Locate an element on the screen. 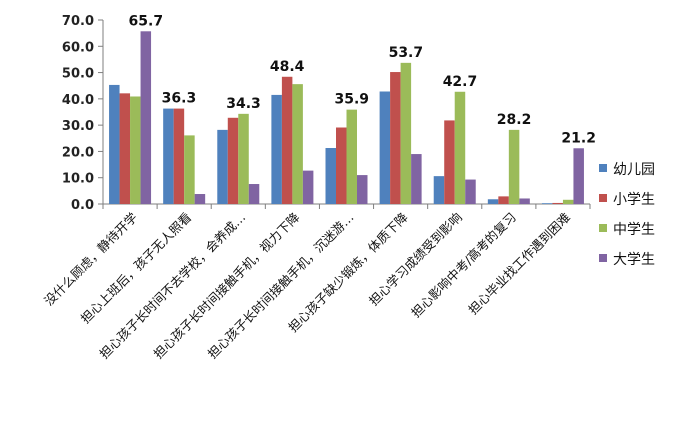 This screenshot has height=432, width=680. data-label: 42.7 is located at coordinates (460, 82).